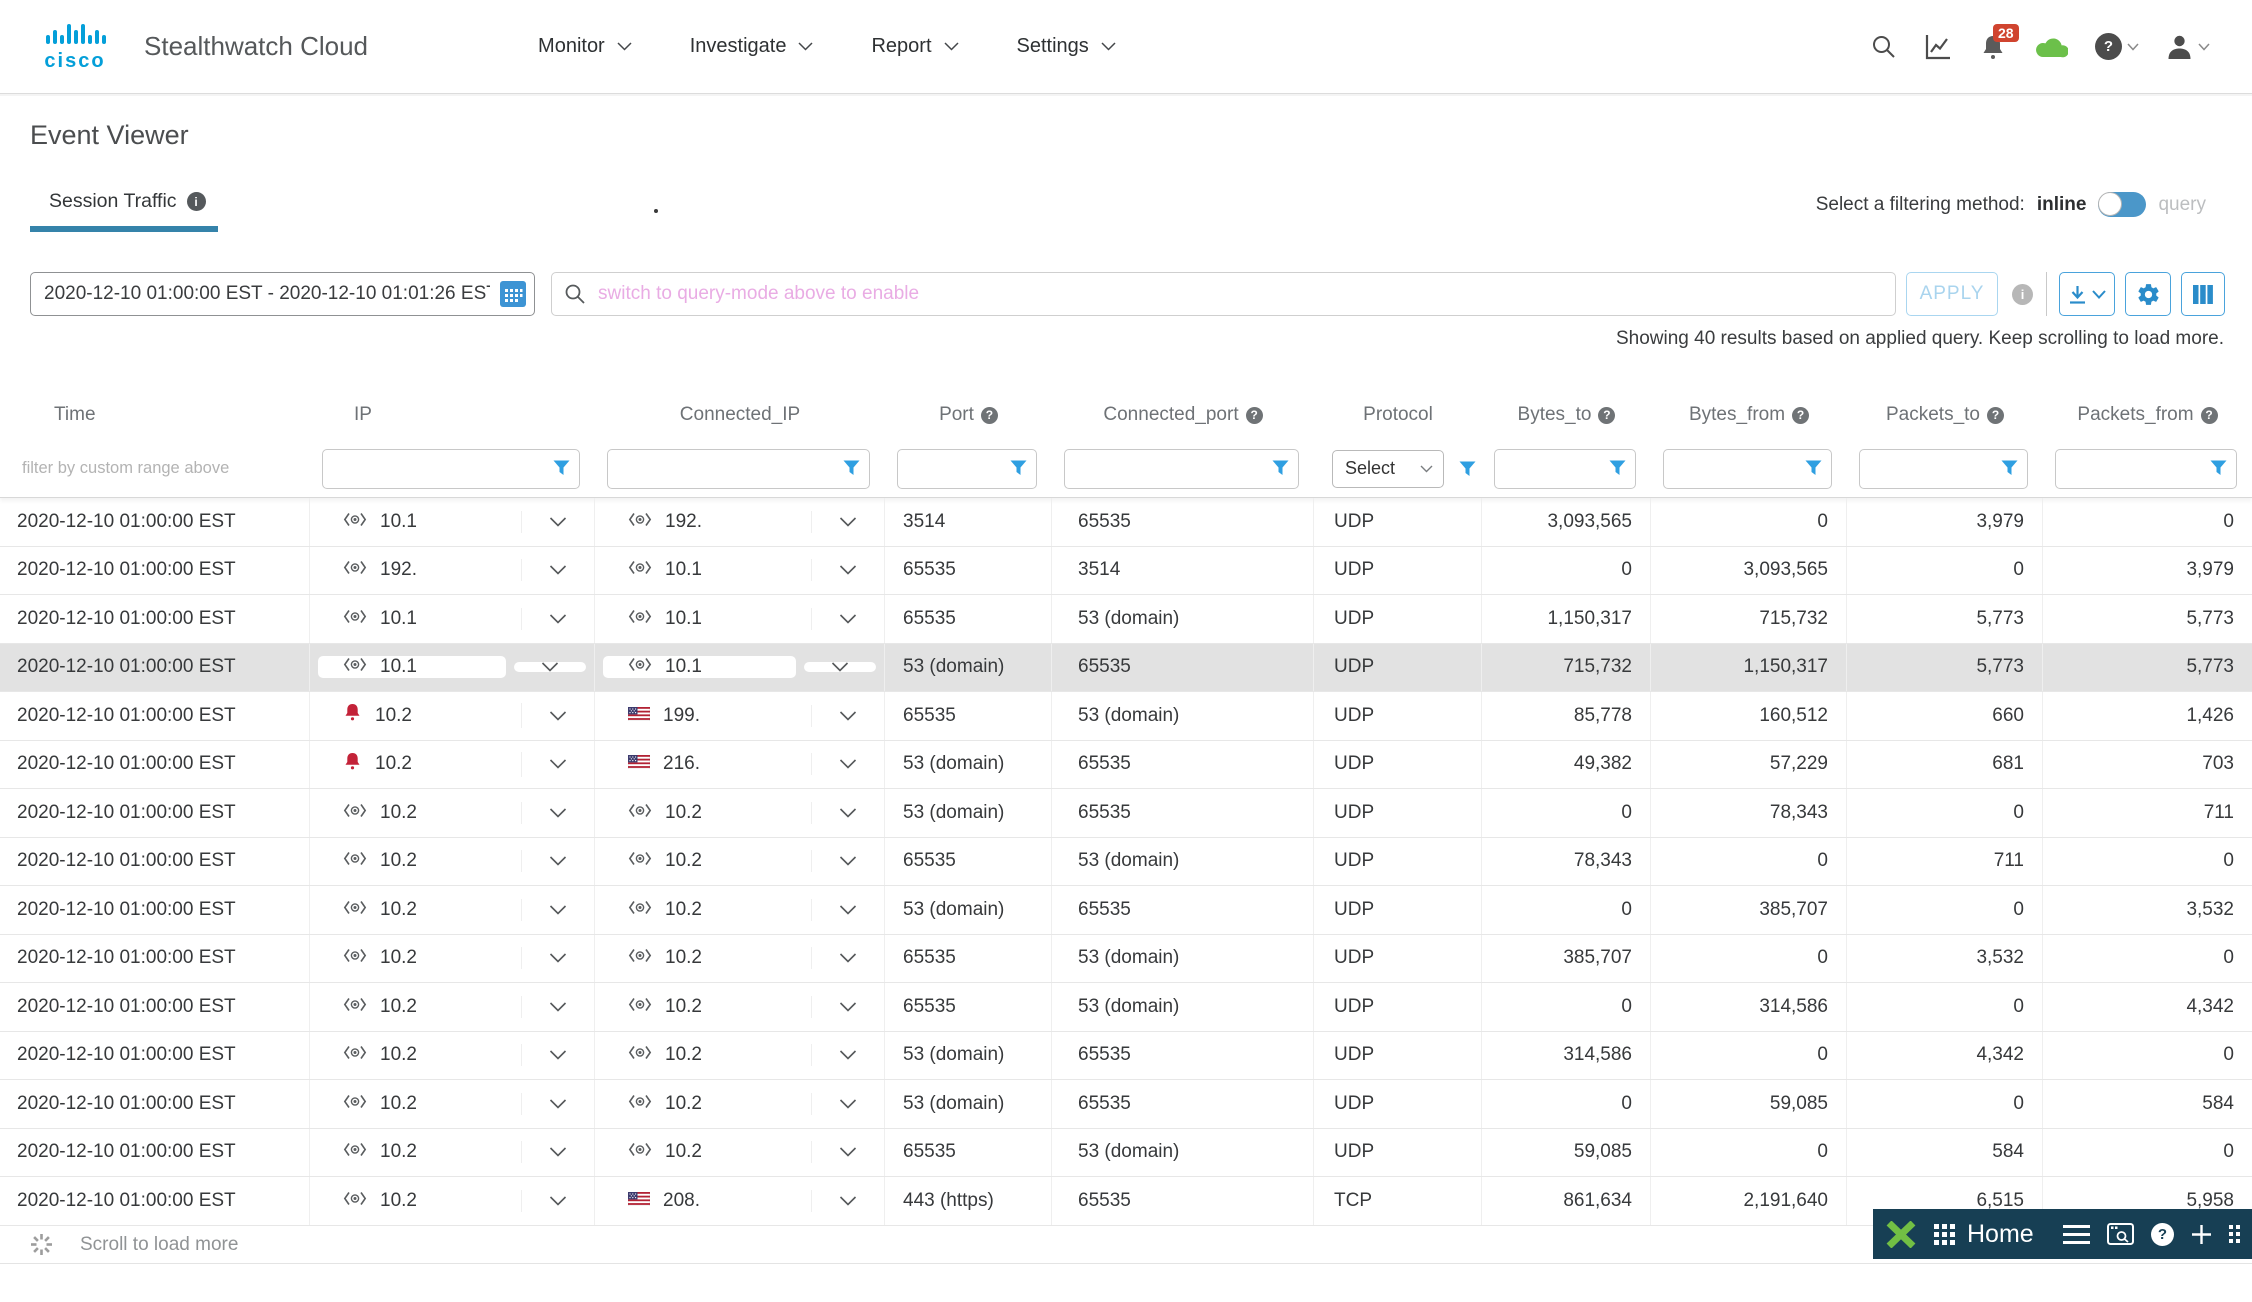 The height and width of the screenshot is (1302, 2252). What do you see at coordinates (1999, 42) in the screenshot?
I see `notifications-bell-icon: 28` at bounding box center [1999, 42].